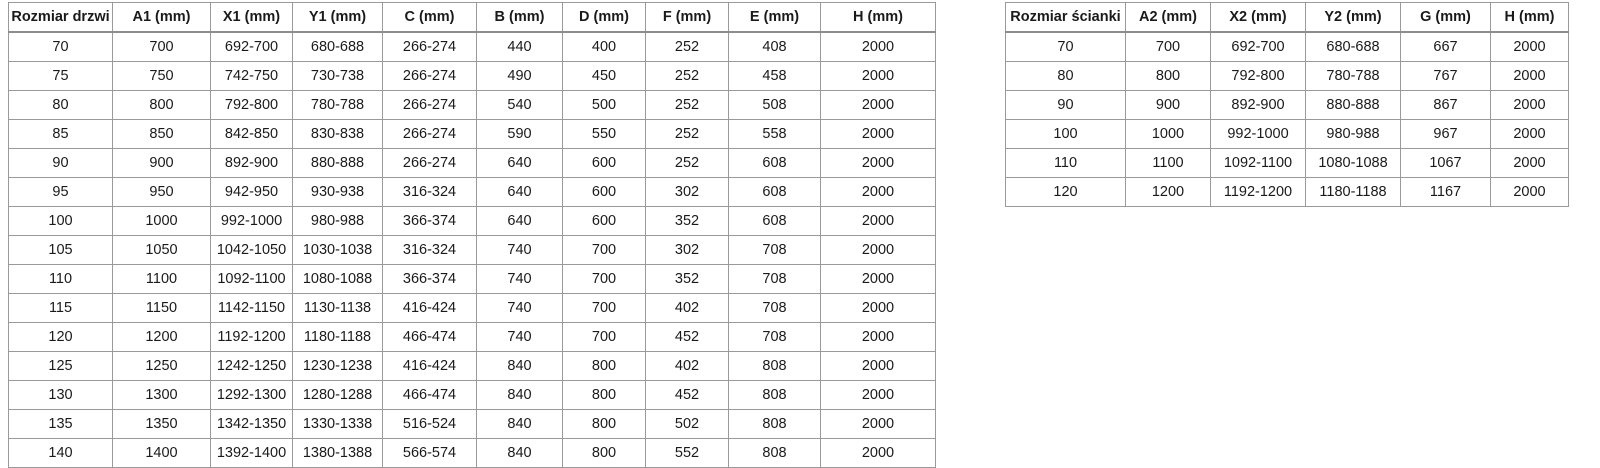 The image size is (1600, 468). Describe the element at coordinates (1065, 134) in the screenshot. I see `row-size-label: 100` at that location.